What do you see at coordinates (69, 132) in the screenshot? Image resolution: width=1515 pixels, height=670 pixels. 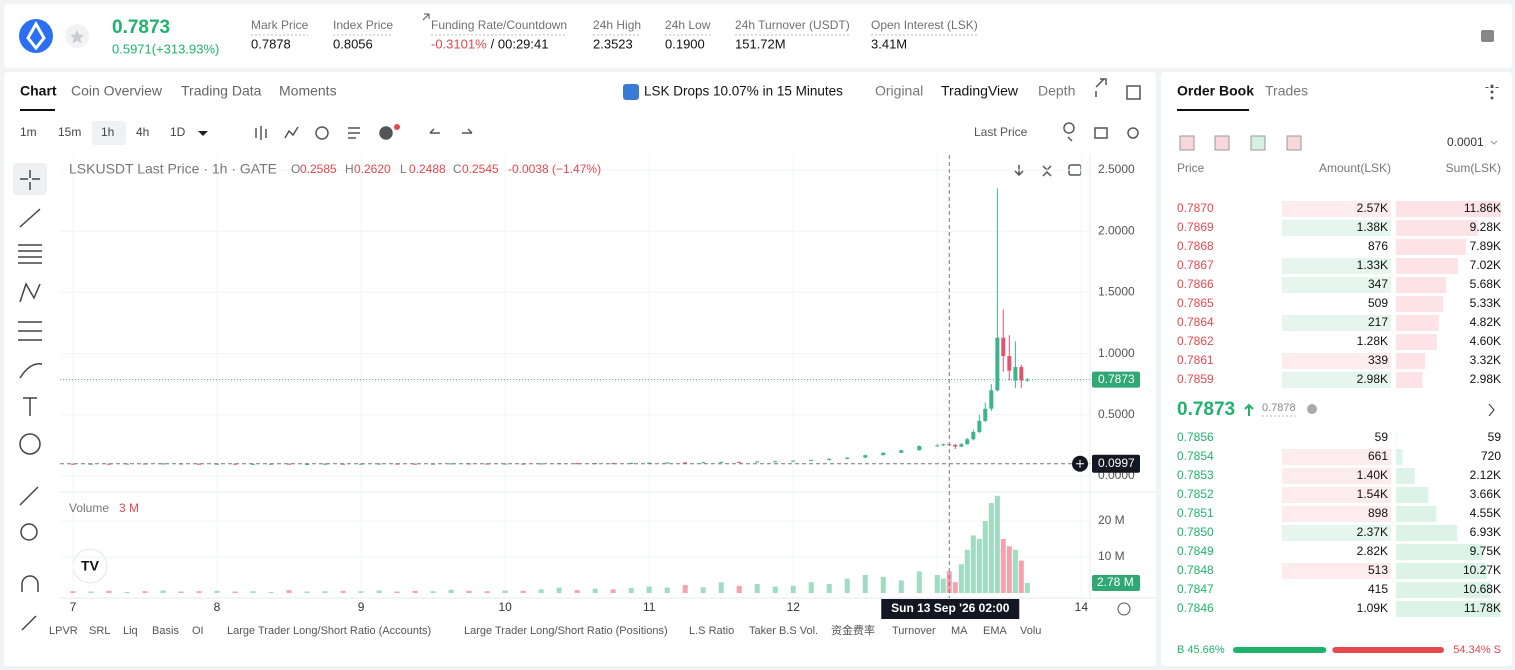 I see `interval: 15m` at bounding box center [69, 132].